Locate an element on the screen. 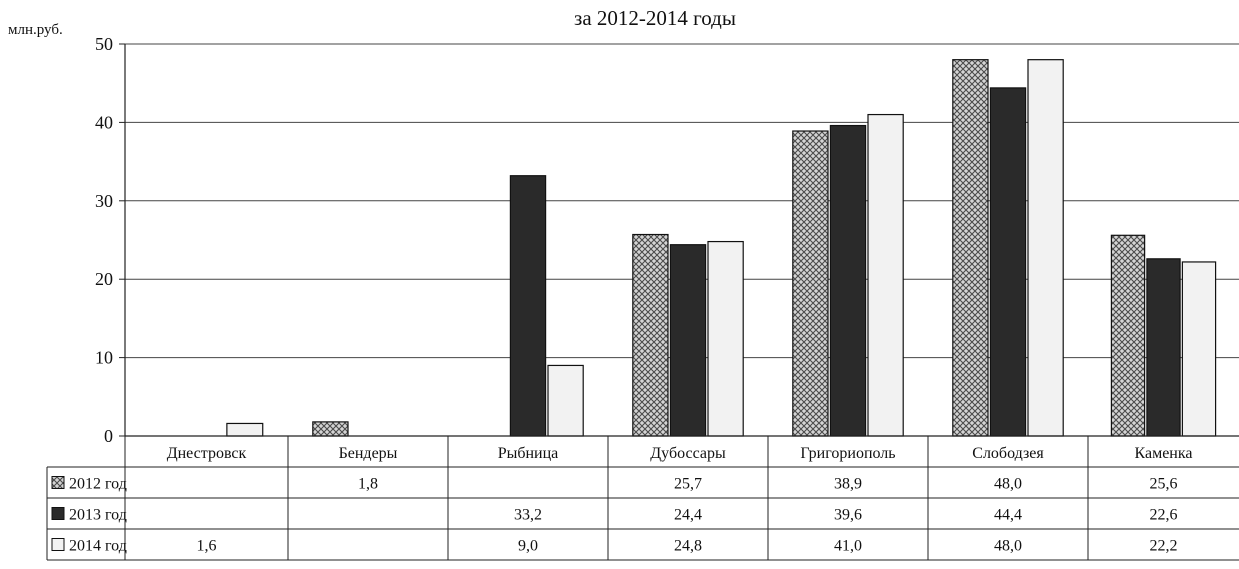 The width and height of the screenshot is (1239, 569). data-label-cell: 25,7 is located at coordinates (688, 484).